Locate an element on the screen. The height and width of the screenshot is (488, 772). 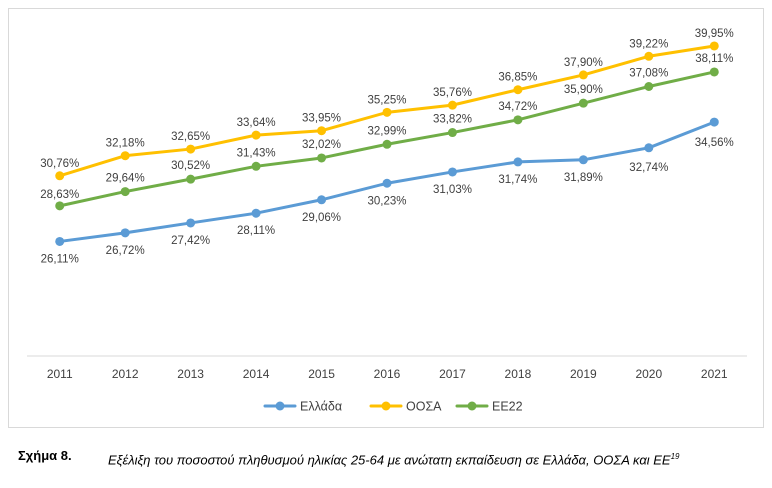
x-tick-label-2016: 2016 is located at coordinates (387, 374).